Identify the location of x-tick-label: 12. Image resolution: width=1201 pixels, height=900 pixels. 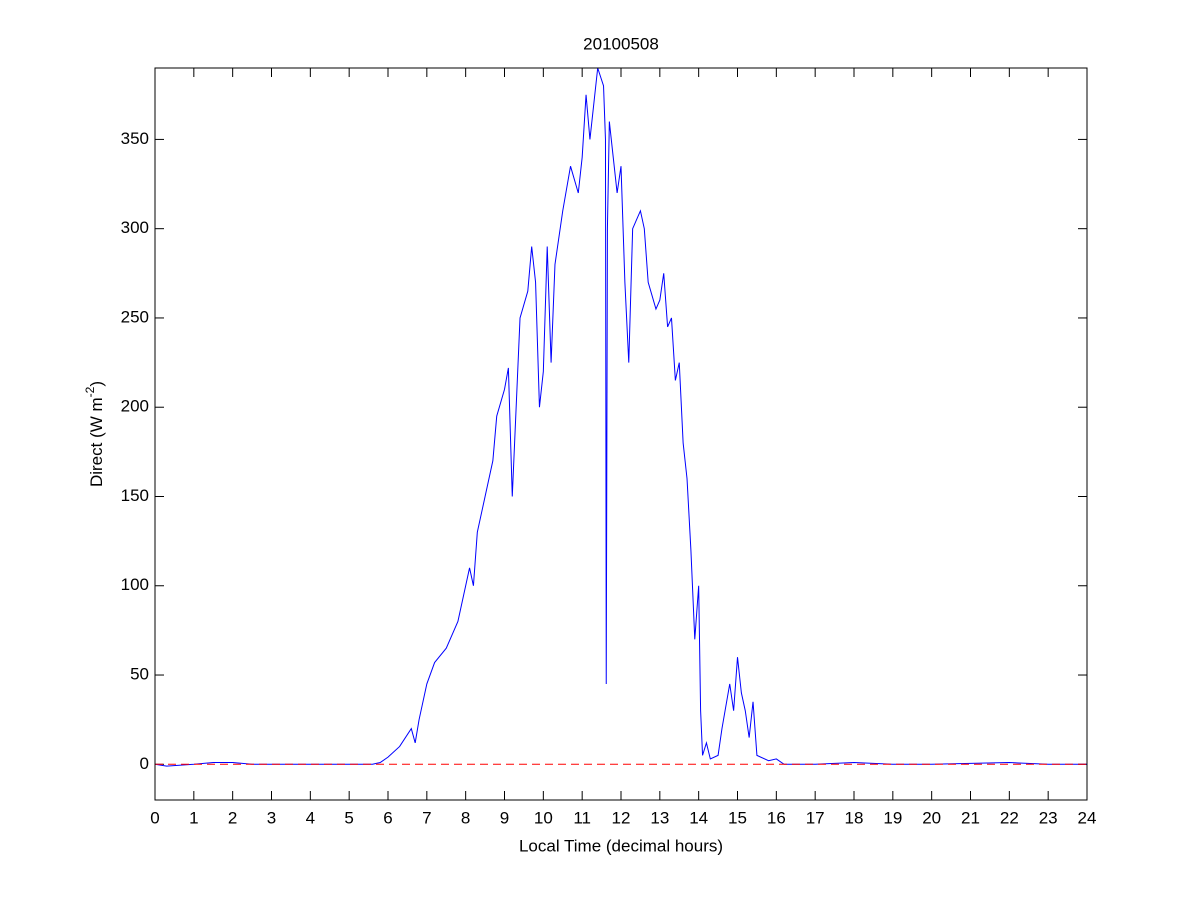
(621, 817).